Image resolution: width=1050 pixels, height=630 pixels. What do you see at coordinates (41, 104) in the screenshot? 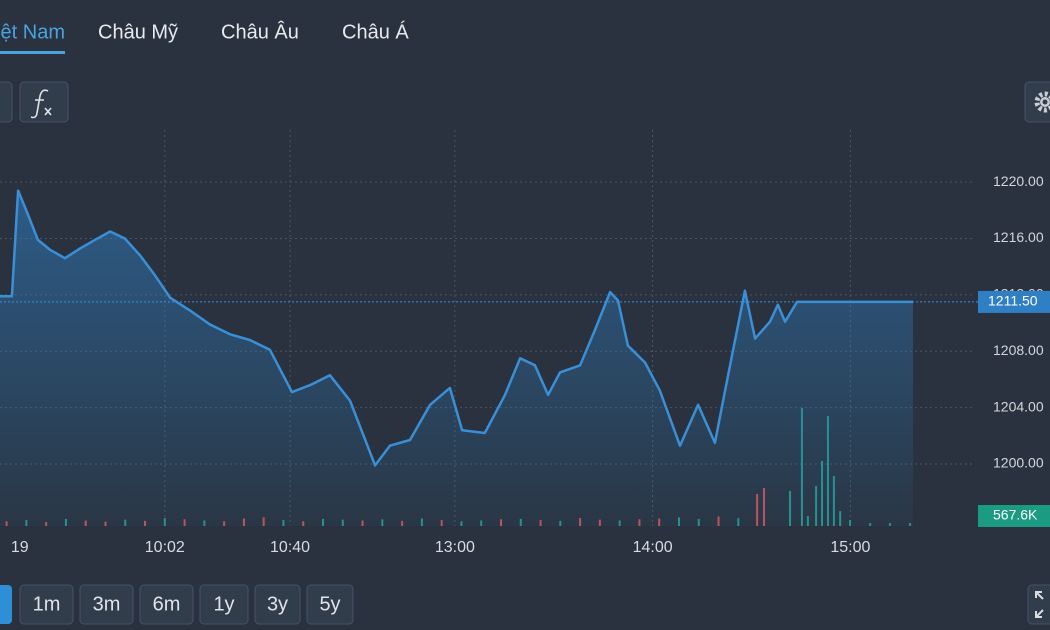
I see `function-icon` at bounding box center [41, 104].